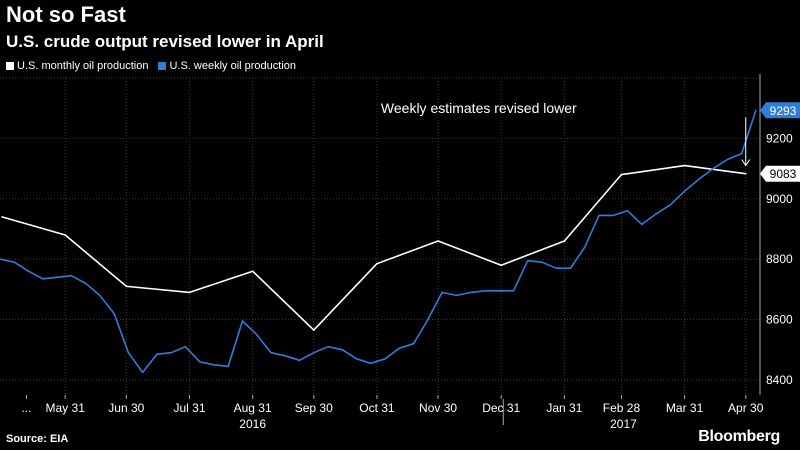 The height and width of the screenshot is (450, 800). What do you see at coordinates (779, 138) in the screenshot?
I see `y-tick-label: 9200` at bounding box center [779, 138].